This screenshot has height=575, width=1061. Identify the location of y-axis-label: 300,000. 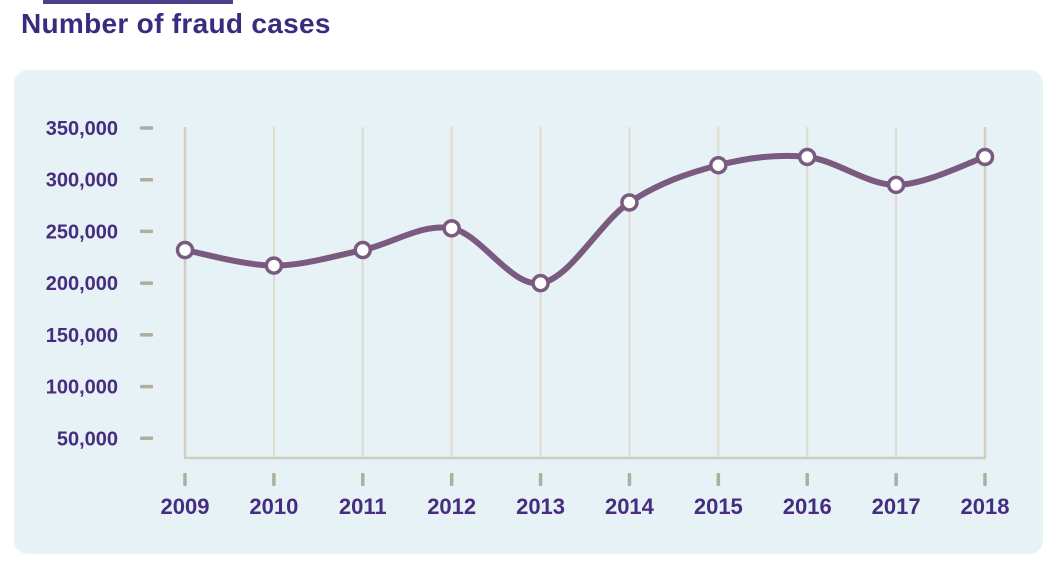
(82, 181).